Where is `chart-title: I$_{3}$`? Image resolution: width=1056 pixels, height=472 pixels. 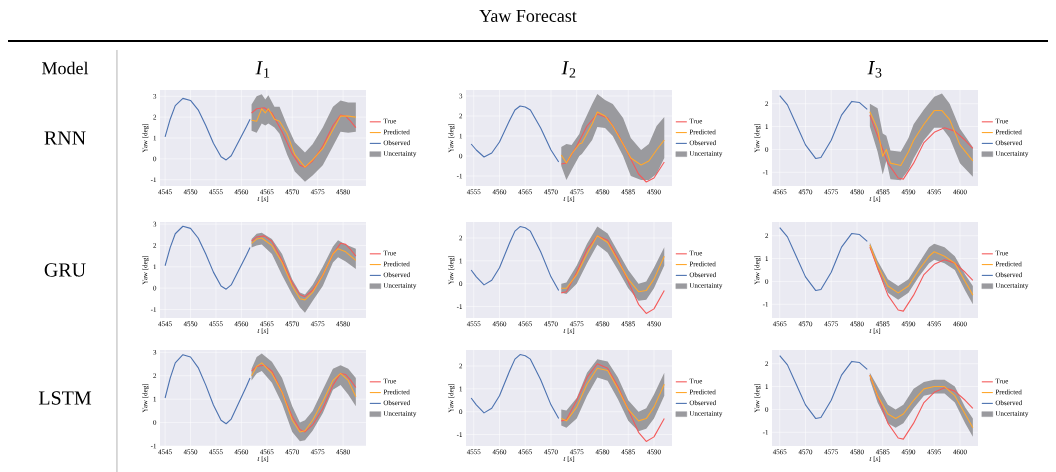 chart-title: I$_{3}$ is located at coordinates (874, 69).